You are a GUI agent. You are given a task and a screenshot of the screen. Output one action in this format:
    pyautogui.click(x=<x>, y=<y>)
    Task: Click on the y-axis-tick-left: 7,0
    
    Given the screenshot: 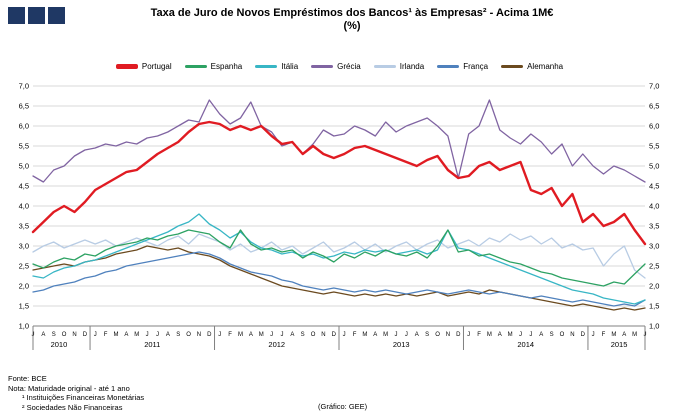 What is the action you would take?
    pyautogui.click(x=24, y=86)
    